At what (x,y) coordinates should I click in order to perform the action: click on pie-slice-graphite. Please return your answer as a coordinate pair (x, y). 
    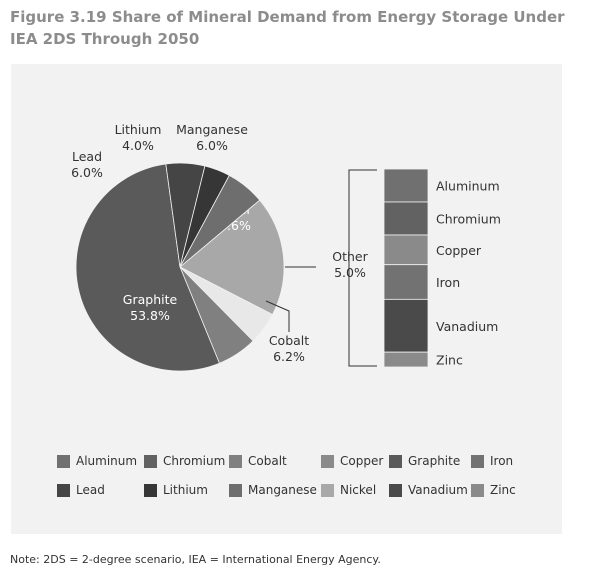
    Looking at the image, I should click on (147, 267).